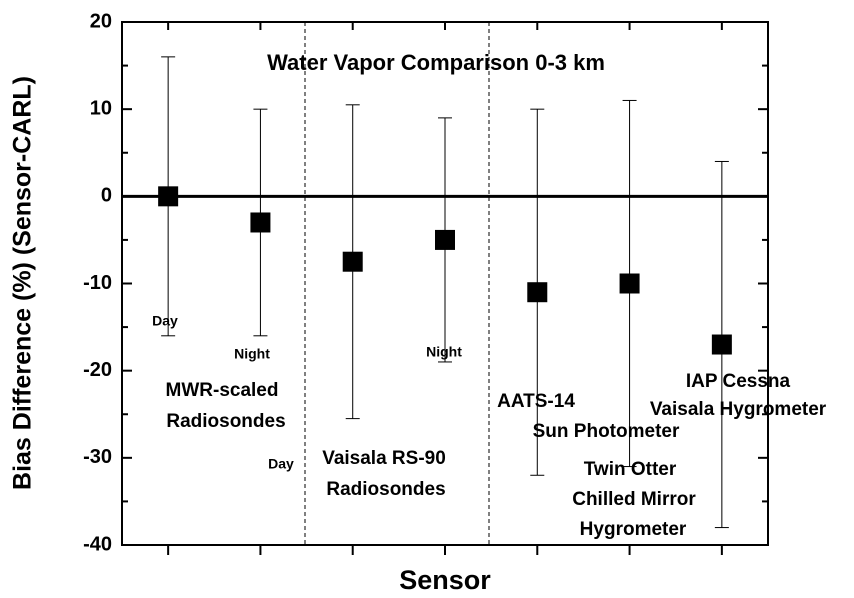 Image resolution: width=854 pixels, height=598 pixels. Describe the element at coordinates (630, 469) in the screenshot. I see `annotation: Twin Otter` at that location.